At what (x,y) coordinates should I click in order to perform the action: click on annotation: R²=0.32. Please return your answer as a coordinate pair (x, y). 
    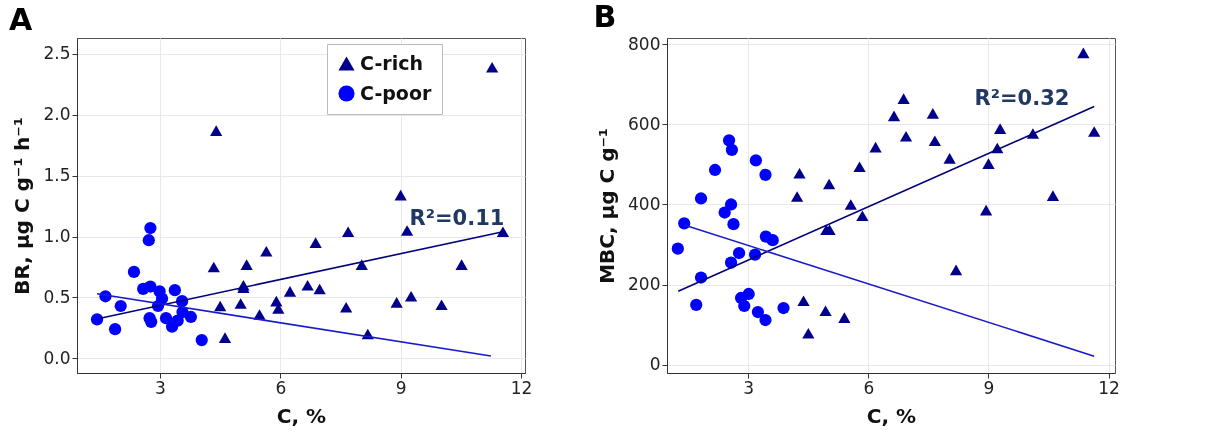
    Looking at the image, I should click on (1022, 98).